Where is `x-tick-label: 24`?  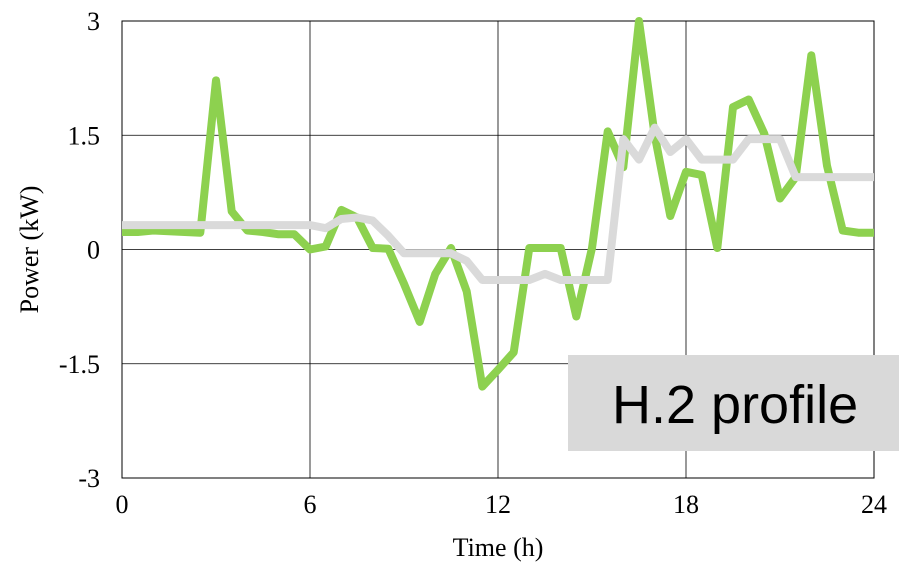 x-tick-label: 24 is located at coordinates (874, 504).